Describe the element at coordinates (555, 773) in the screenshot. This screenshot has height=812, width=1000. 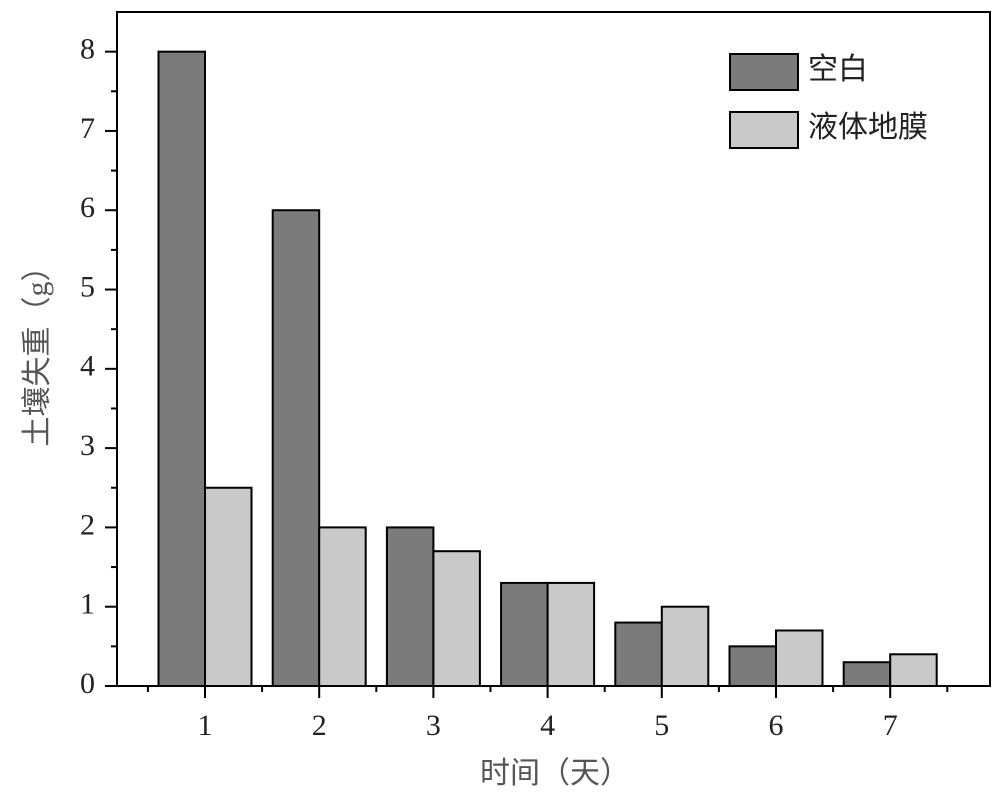
I see `x-axis-title: 时间（天）` at that location.